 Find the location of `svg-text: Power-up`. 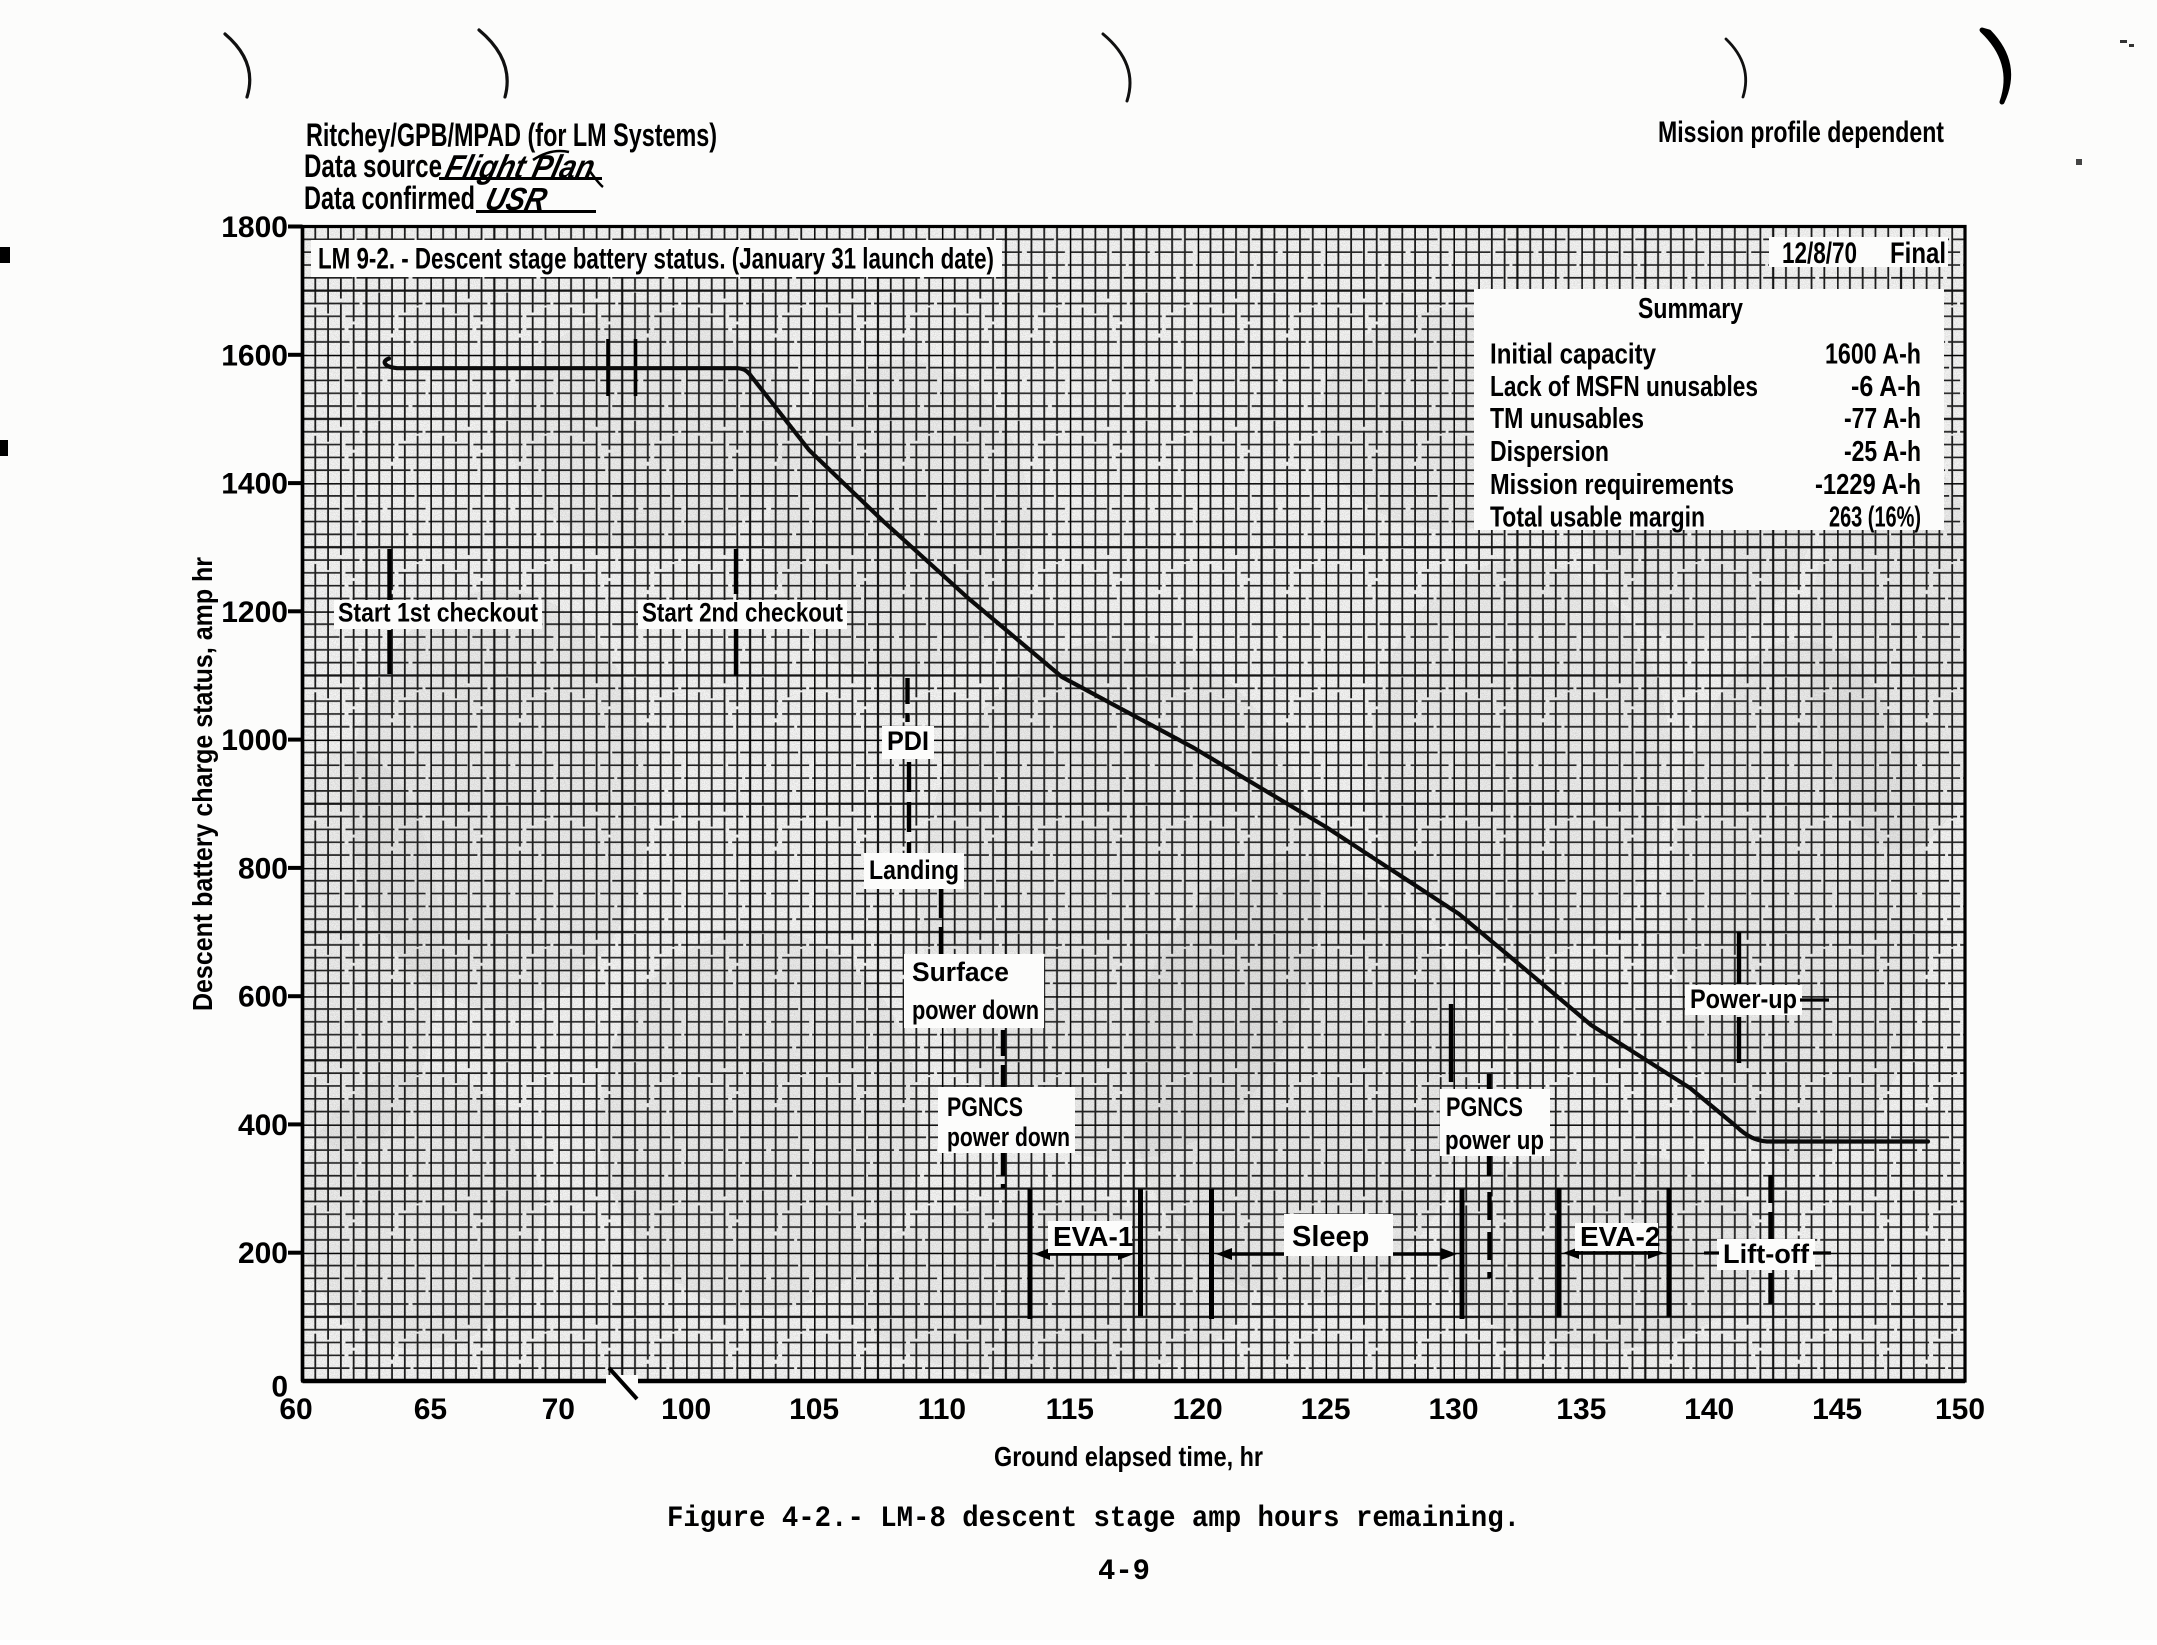

svg-text: Power-up is located at coordinates (1743, 999).